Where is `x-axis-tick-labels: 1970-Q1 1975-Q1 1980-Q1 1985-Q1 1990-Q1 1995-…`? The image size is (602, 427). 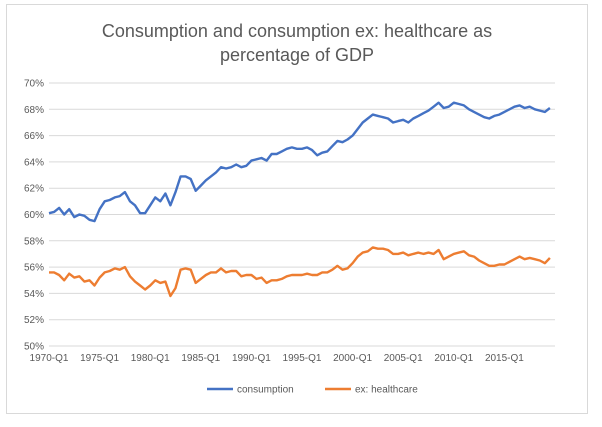
x-axis-tick-labels: 1970-Q1 1975-Q1 1980-Q1 1985-Q1 1990-Q1 1995-… is located at coordinates (277, 358).